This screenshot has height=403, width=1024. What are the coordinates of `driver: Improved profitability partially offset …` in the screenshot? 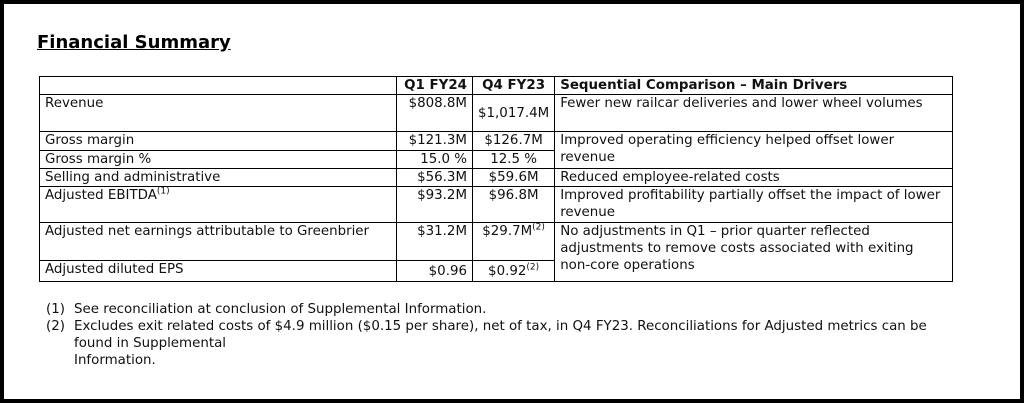 It's located at (754, 204).